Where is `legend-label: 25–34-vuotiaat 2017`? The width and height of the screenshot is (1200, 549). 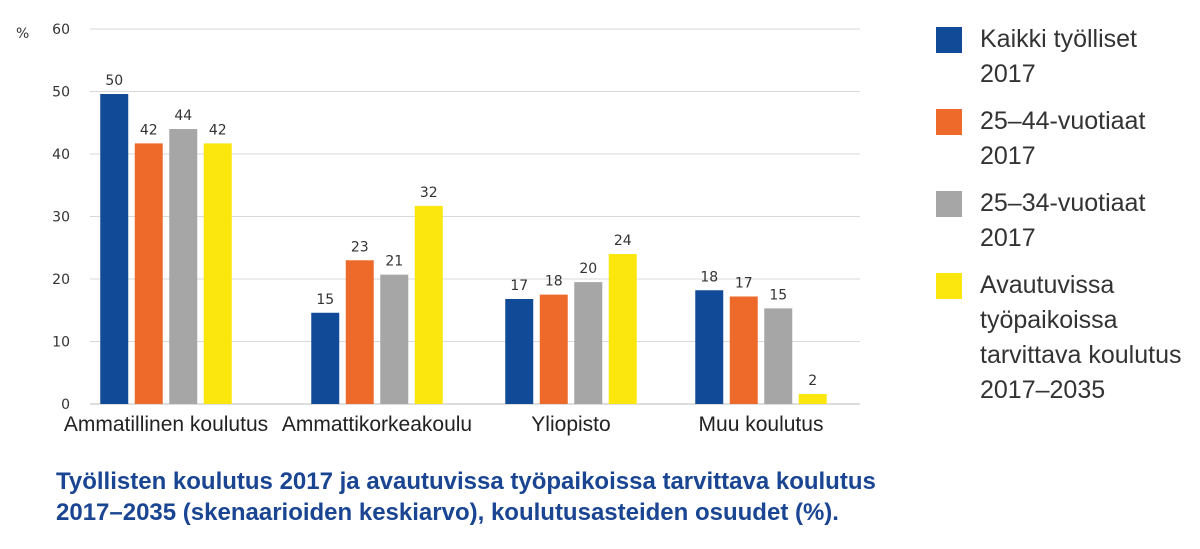 legend-label: 25–34-vuotiaat 2017 is located at coordinates (1063, 220).